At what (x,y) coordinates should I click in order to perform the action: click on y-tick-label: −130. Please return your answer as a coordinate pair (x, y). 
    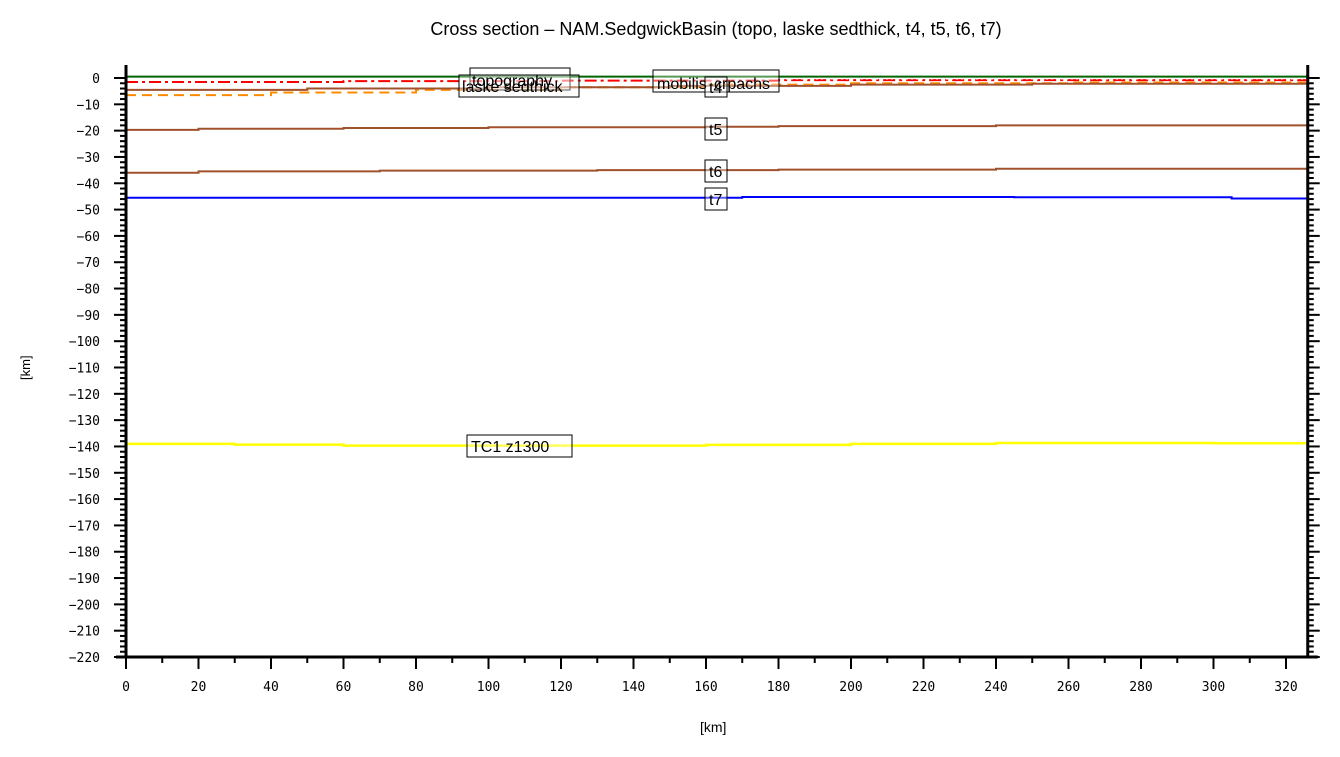
    Looking at the image, I should click on (84, 421).